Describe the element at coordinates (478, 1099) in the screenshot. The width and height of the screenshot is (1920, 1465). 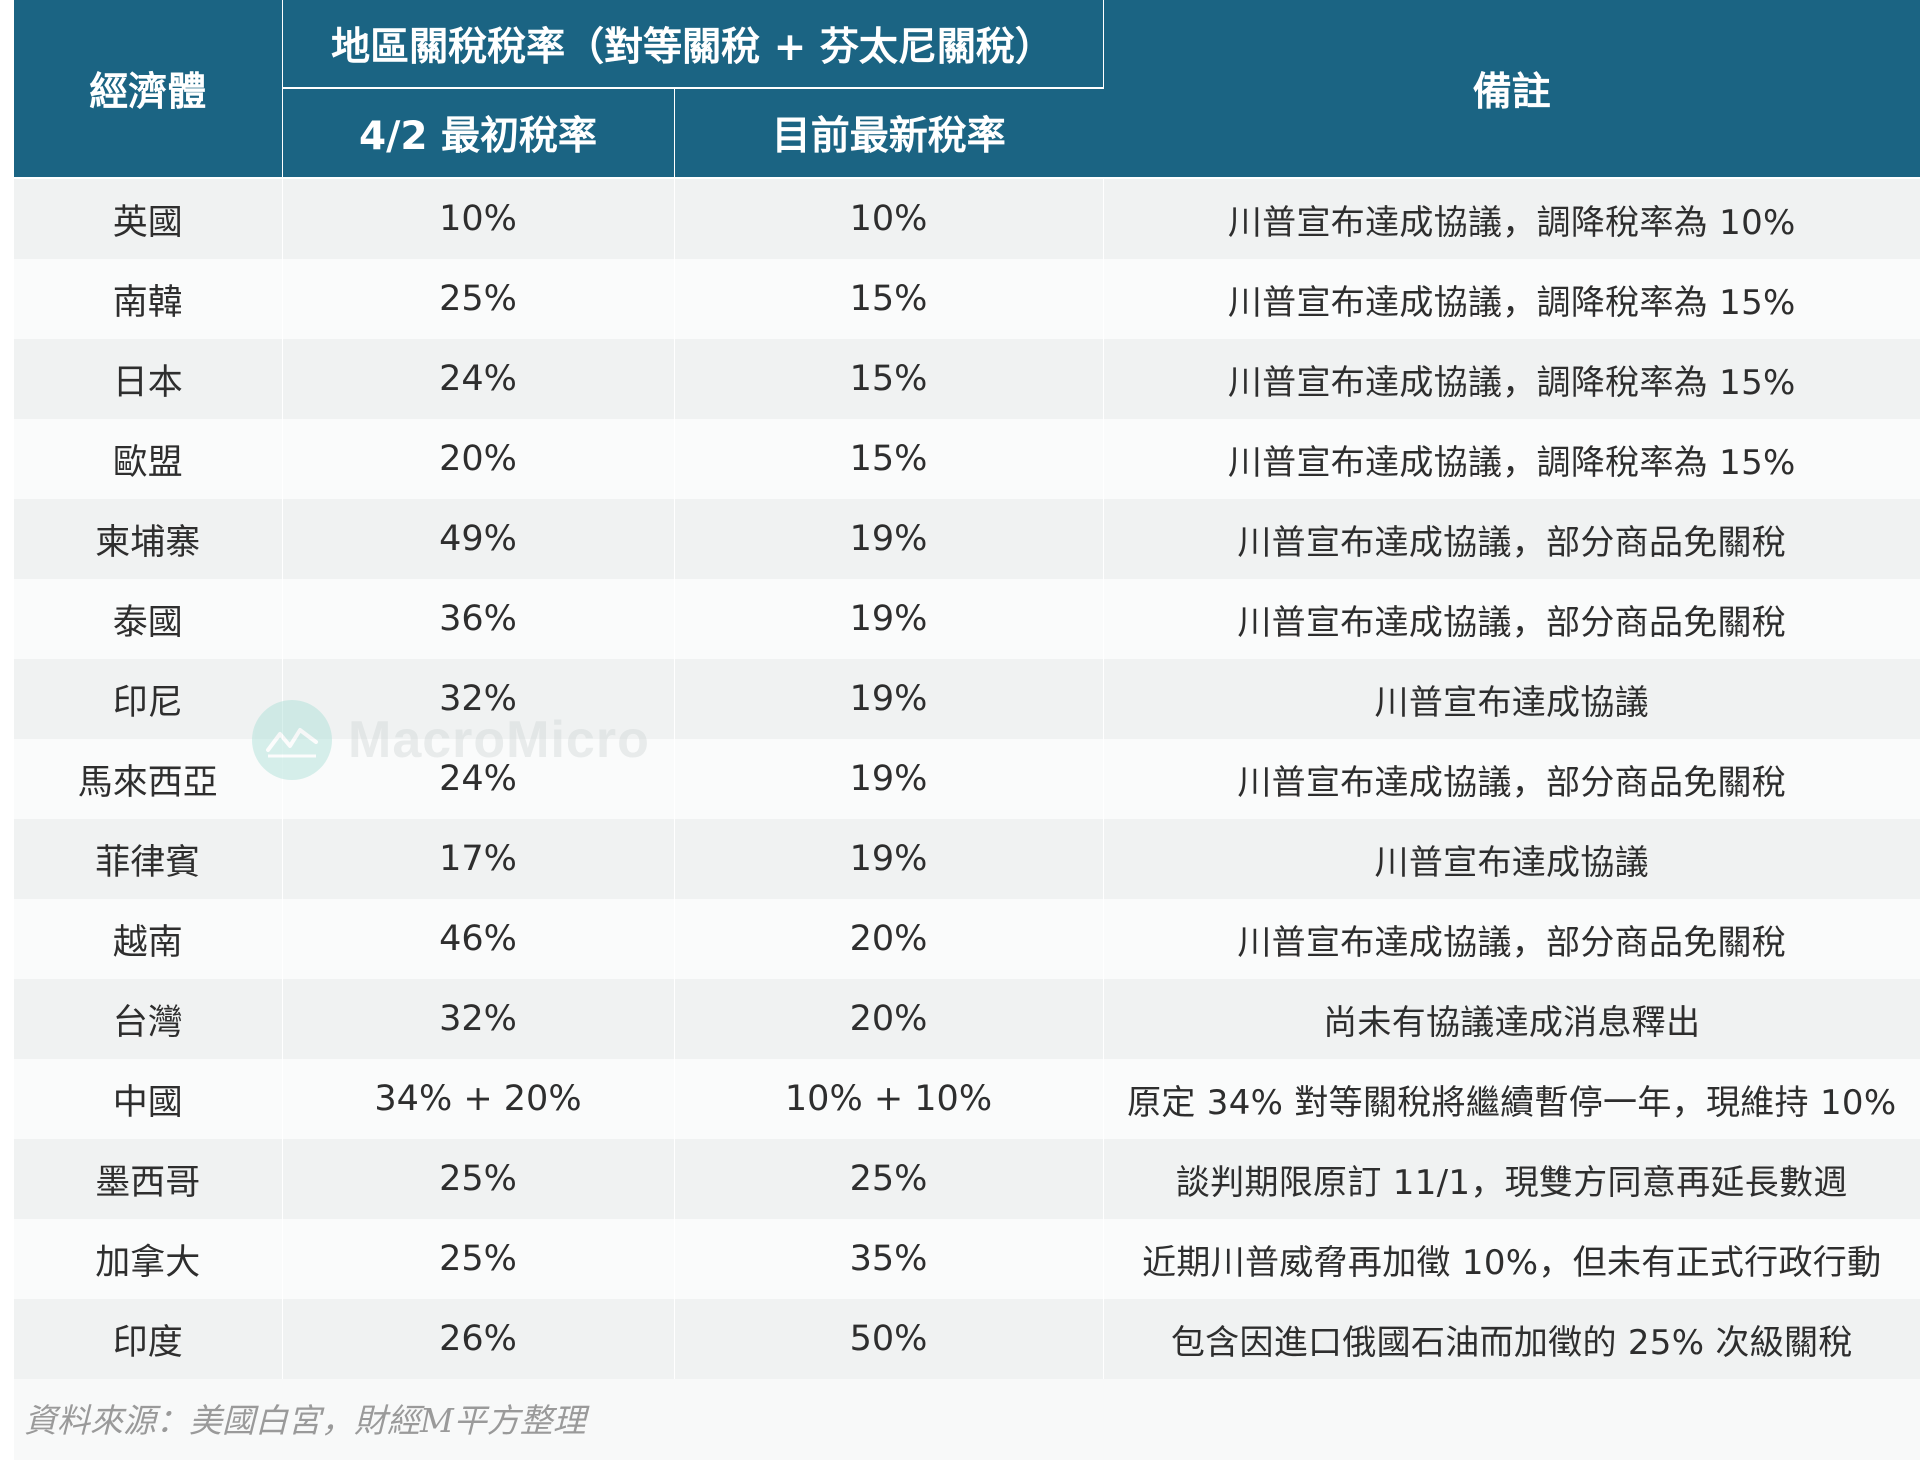
I see `cell-initial-rate: 34% + 20%` at that location.